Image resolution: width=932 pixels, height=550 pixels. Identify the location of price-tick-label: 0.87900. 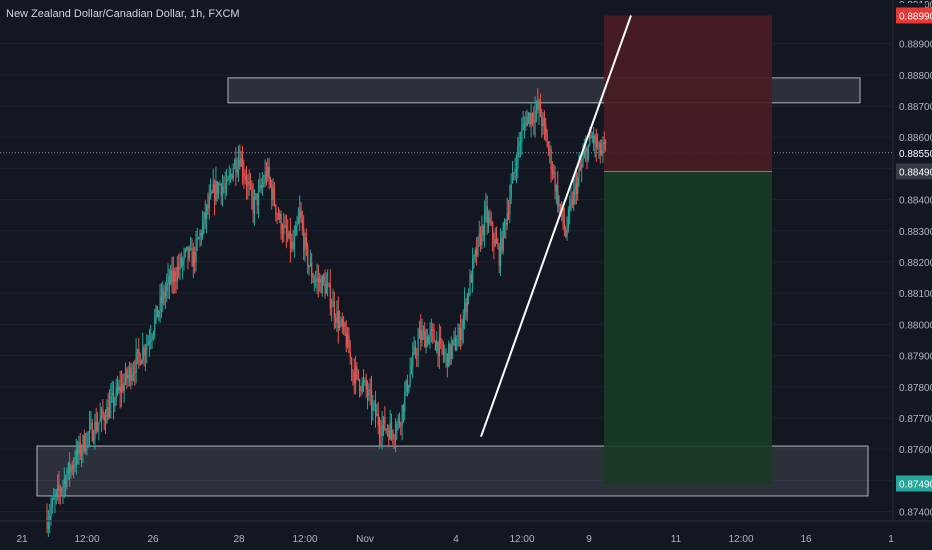
(915, 357).